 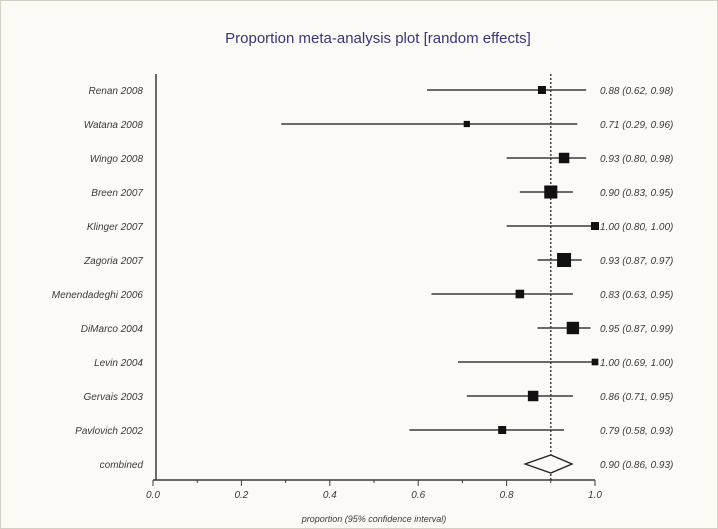 What do you see at coordinates (113, 261) in the screenshot?
I see `study-label: Zagoria 2007` at bounding box center [113, 261].